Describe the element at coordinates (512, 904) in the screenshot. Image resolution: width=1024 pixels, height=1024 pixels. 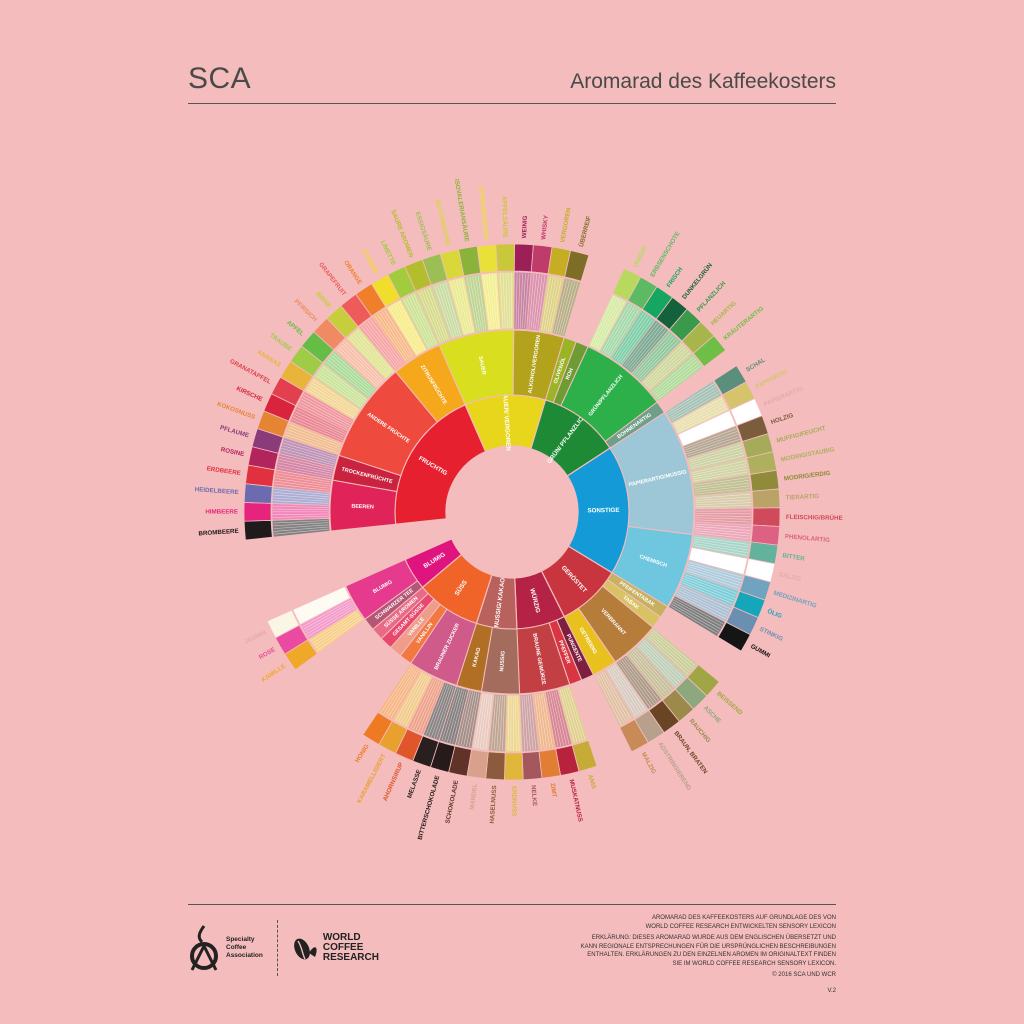
I see `footer-rule` at that location.